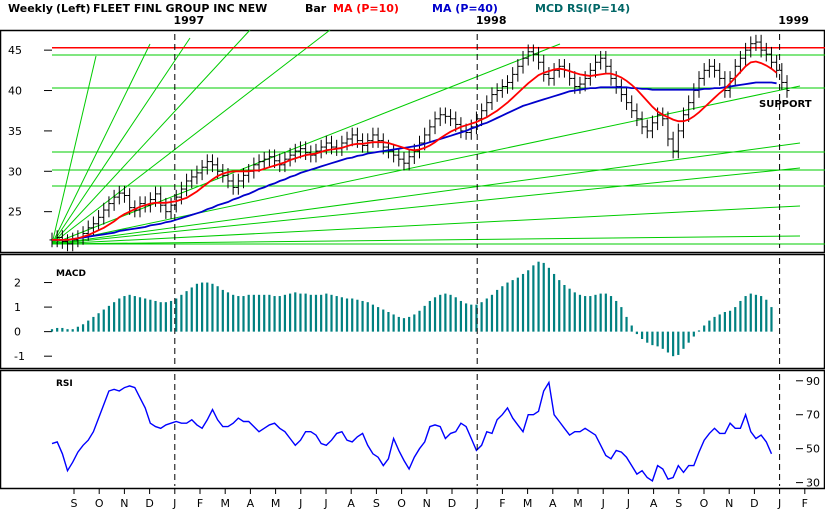  What do you see at coordinates (30, 8) in the screenshot?
I see `header-period: Weekly` at bounding box center [30, 8].